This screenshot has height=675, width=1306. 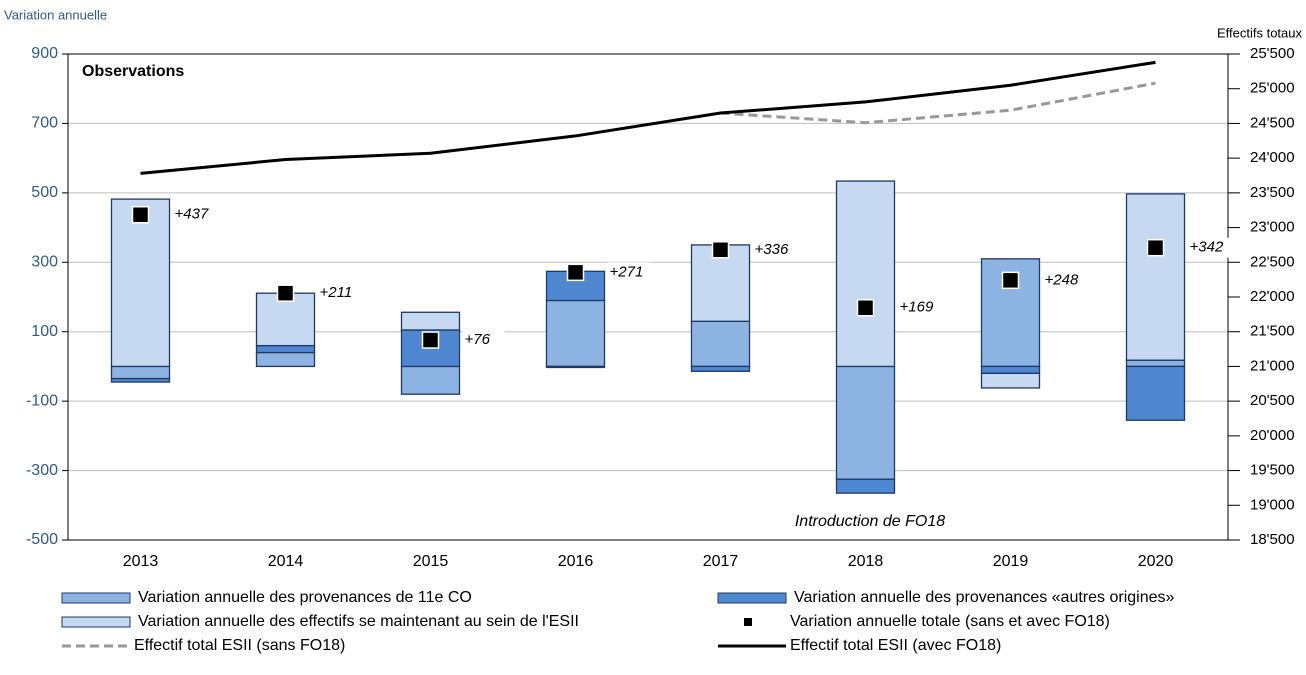 I want to click on annotation: Introduction de FO18, so click(x=870, y=521).